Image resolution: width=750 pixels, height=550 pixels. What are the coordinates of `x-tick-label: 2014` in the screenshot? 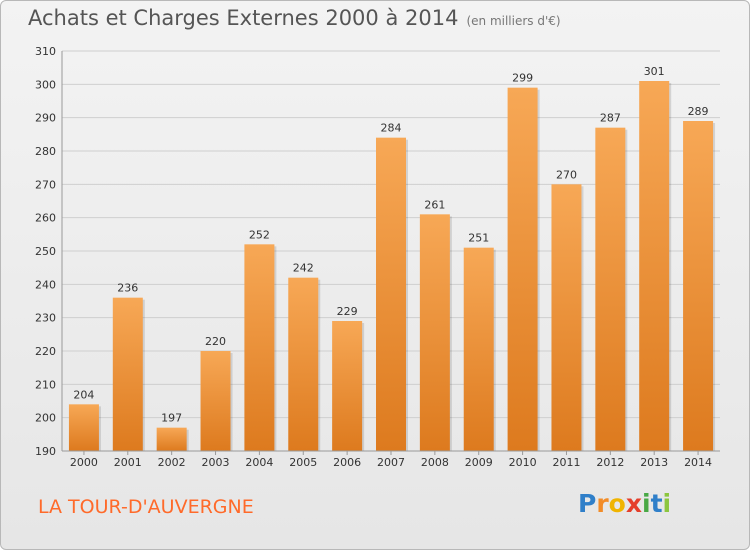 It's located at (698, 462).